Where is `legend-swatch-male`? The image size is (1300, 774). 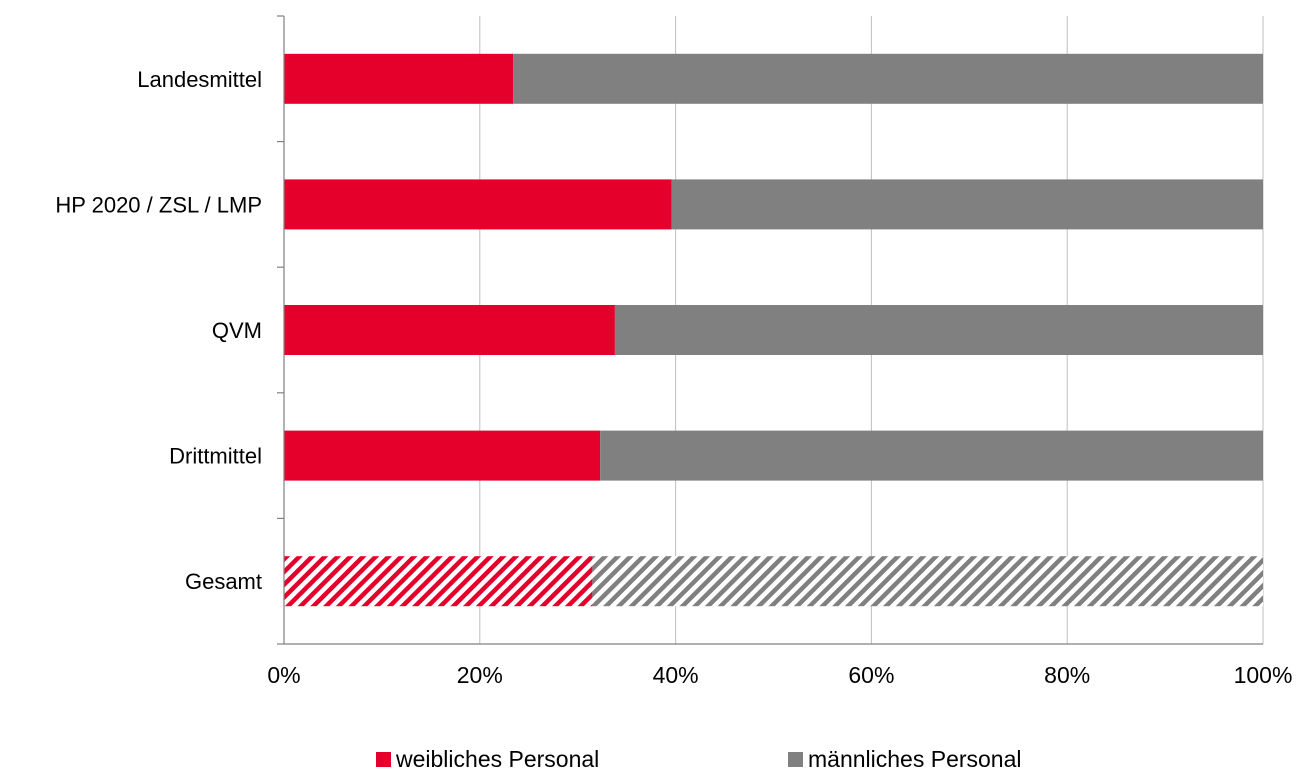
legend-swatch-male is located at coordinates (795, 759).